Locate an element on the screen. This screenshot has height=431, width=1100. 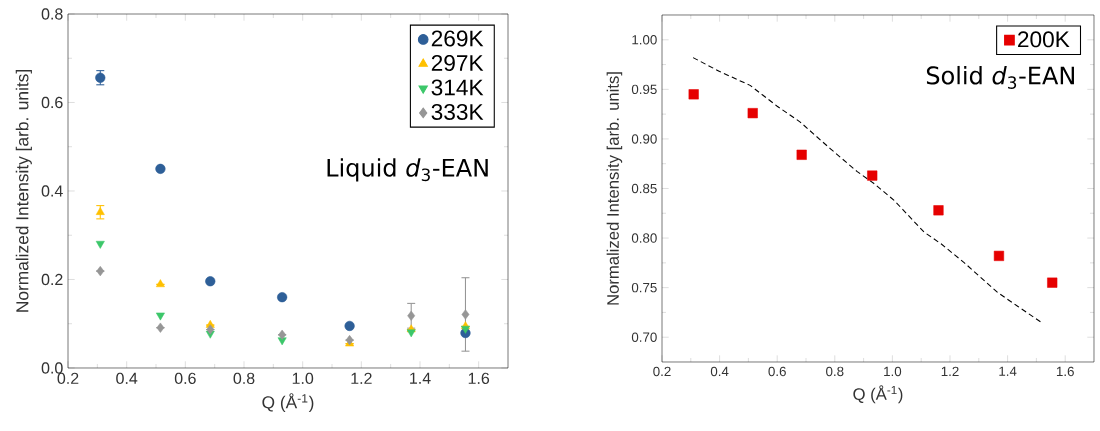
legend-label: 297K is located at coordinates (457, 63).